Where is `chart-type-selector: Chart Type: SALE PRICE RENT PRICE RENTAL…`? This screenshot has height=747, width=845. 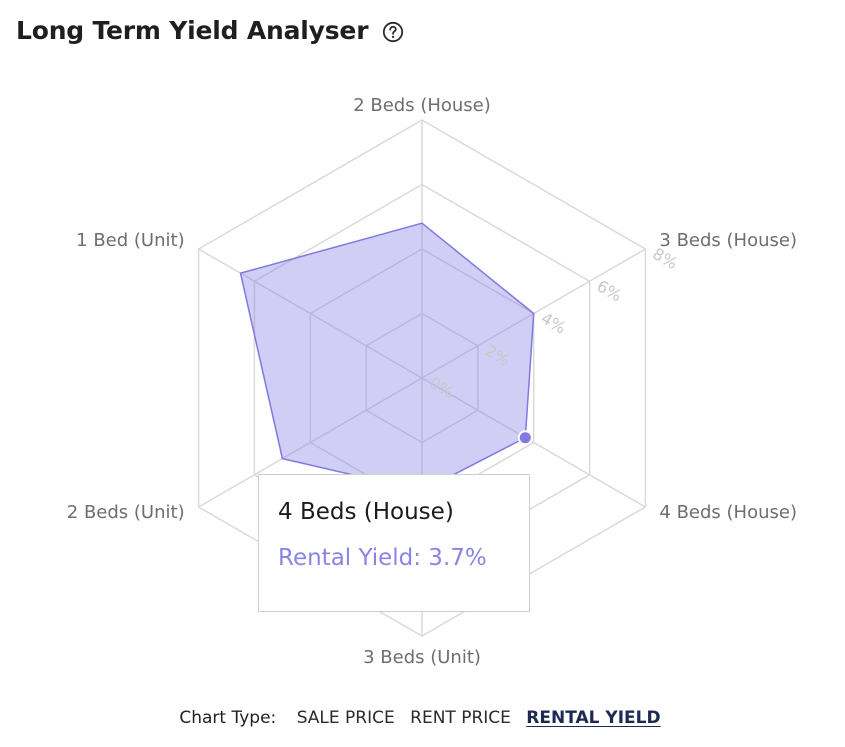
chart-type-selector: Chart Type: SALE PRICE RENT PRICE RENTAL… is located at coordinates (422, 718).